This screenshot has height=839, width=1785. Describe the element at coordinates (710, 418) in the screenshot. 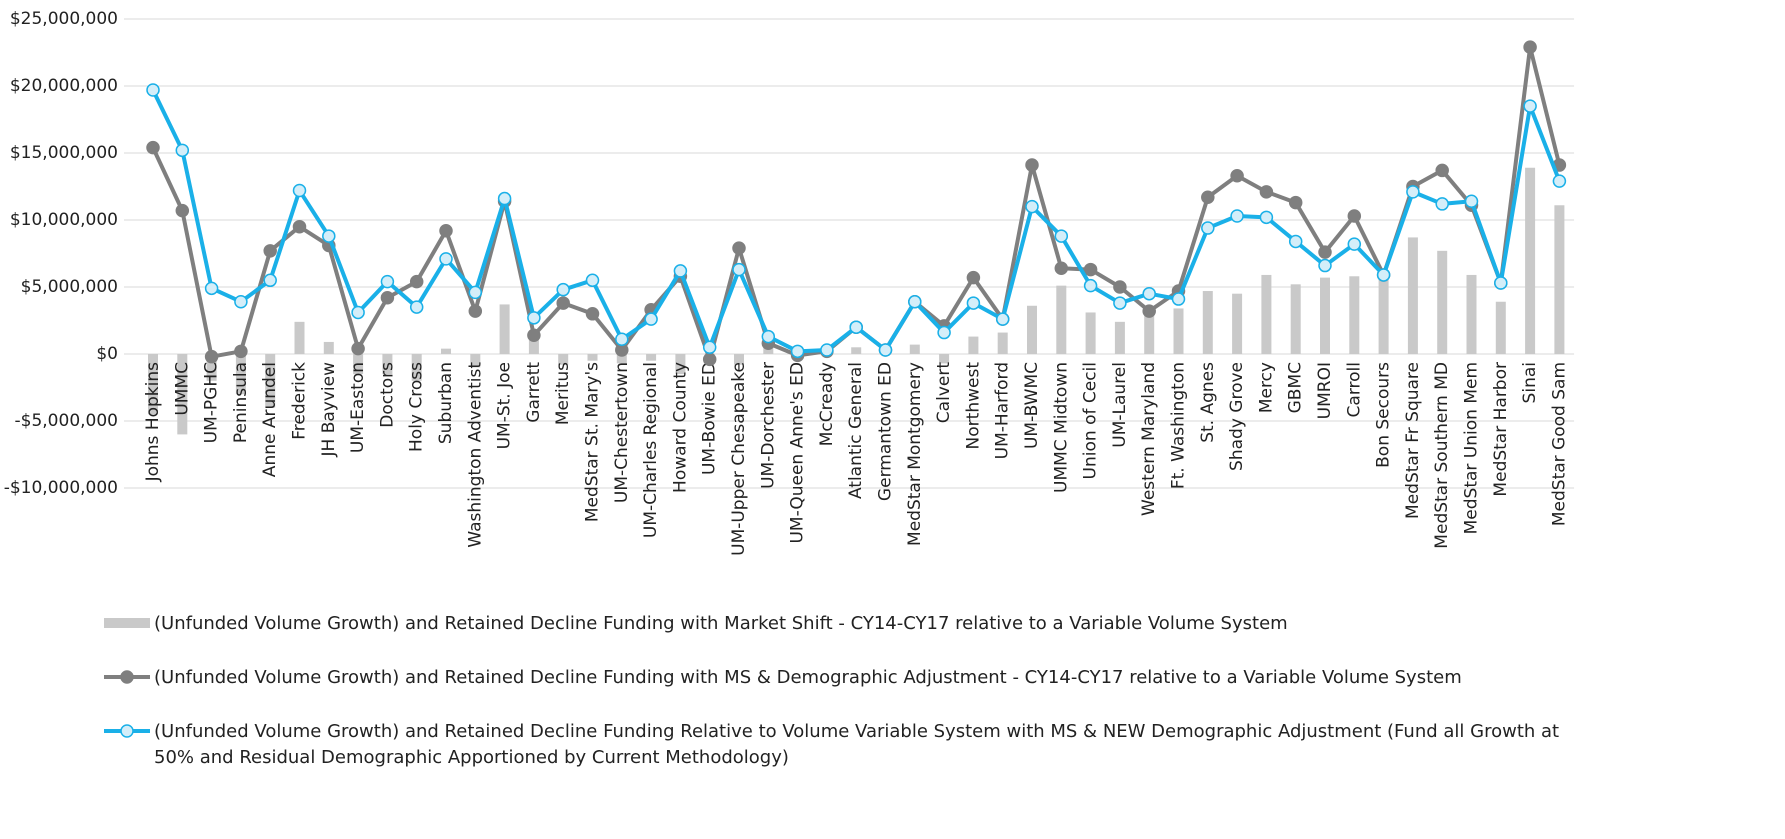

I see `x-tick-label: UM-Bowie ED` at that location.